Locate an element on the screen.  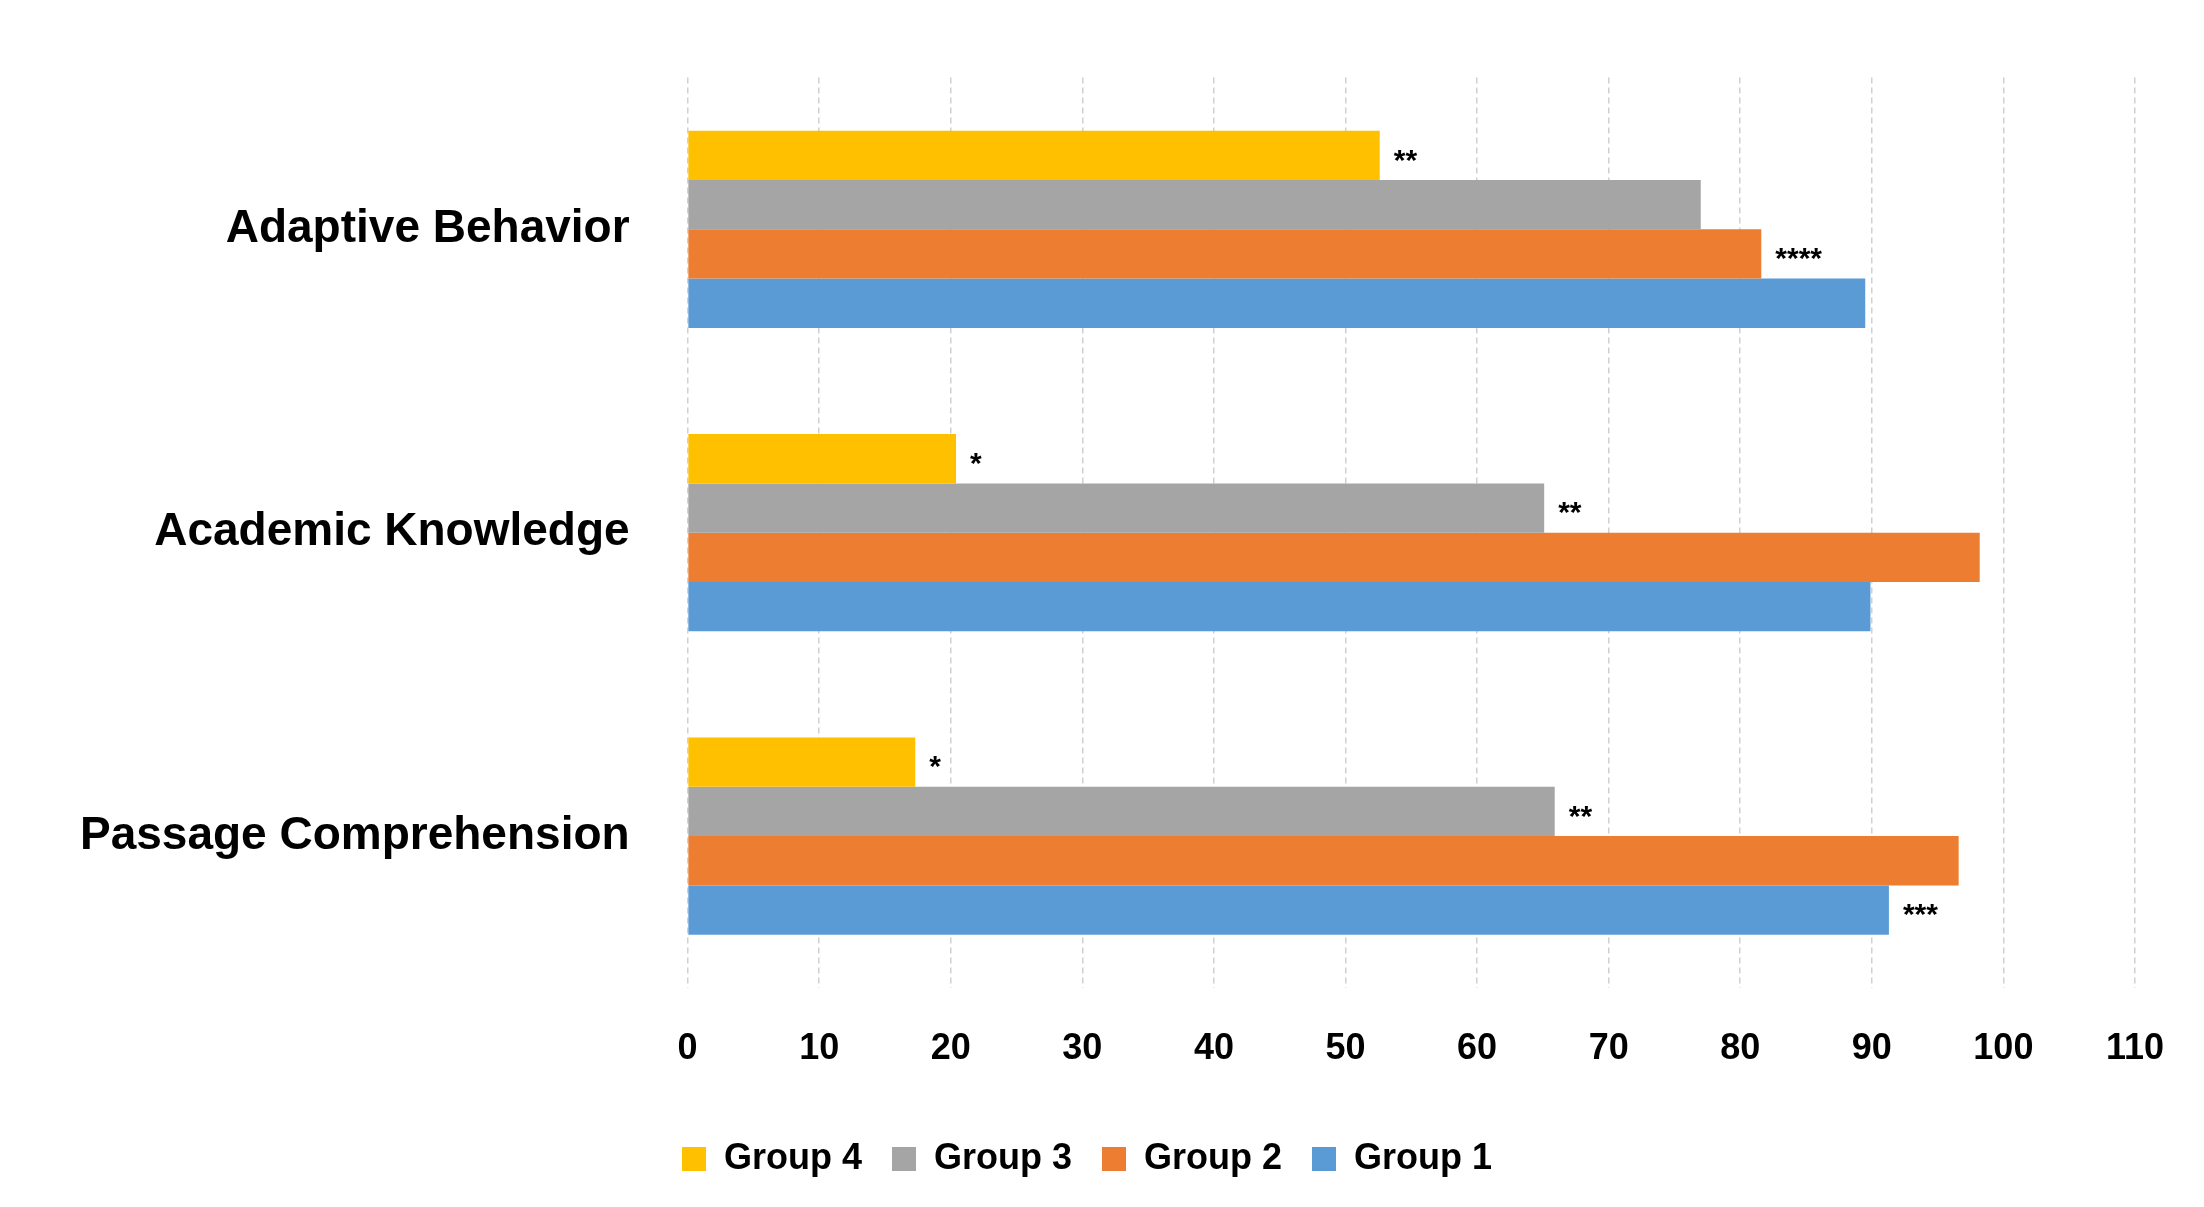
x-tick-label: 110 is located at coordinates (2134, 1047).